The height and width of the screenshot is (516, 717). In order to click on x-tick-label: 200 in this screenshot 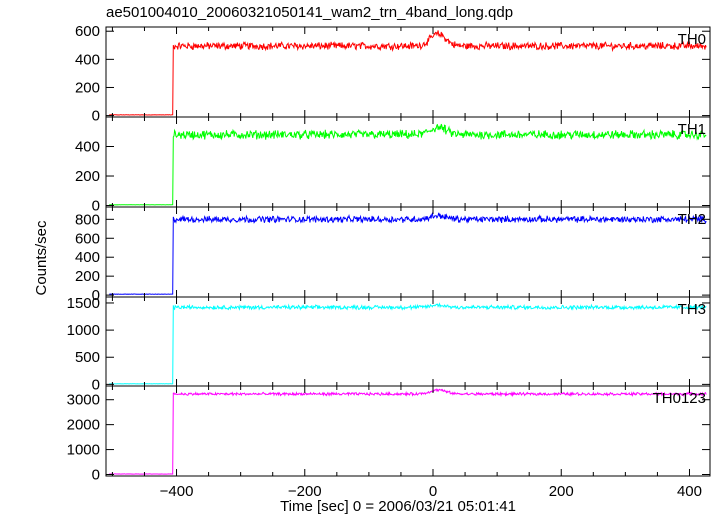, I will do `click(561, 491)`.